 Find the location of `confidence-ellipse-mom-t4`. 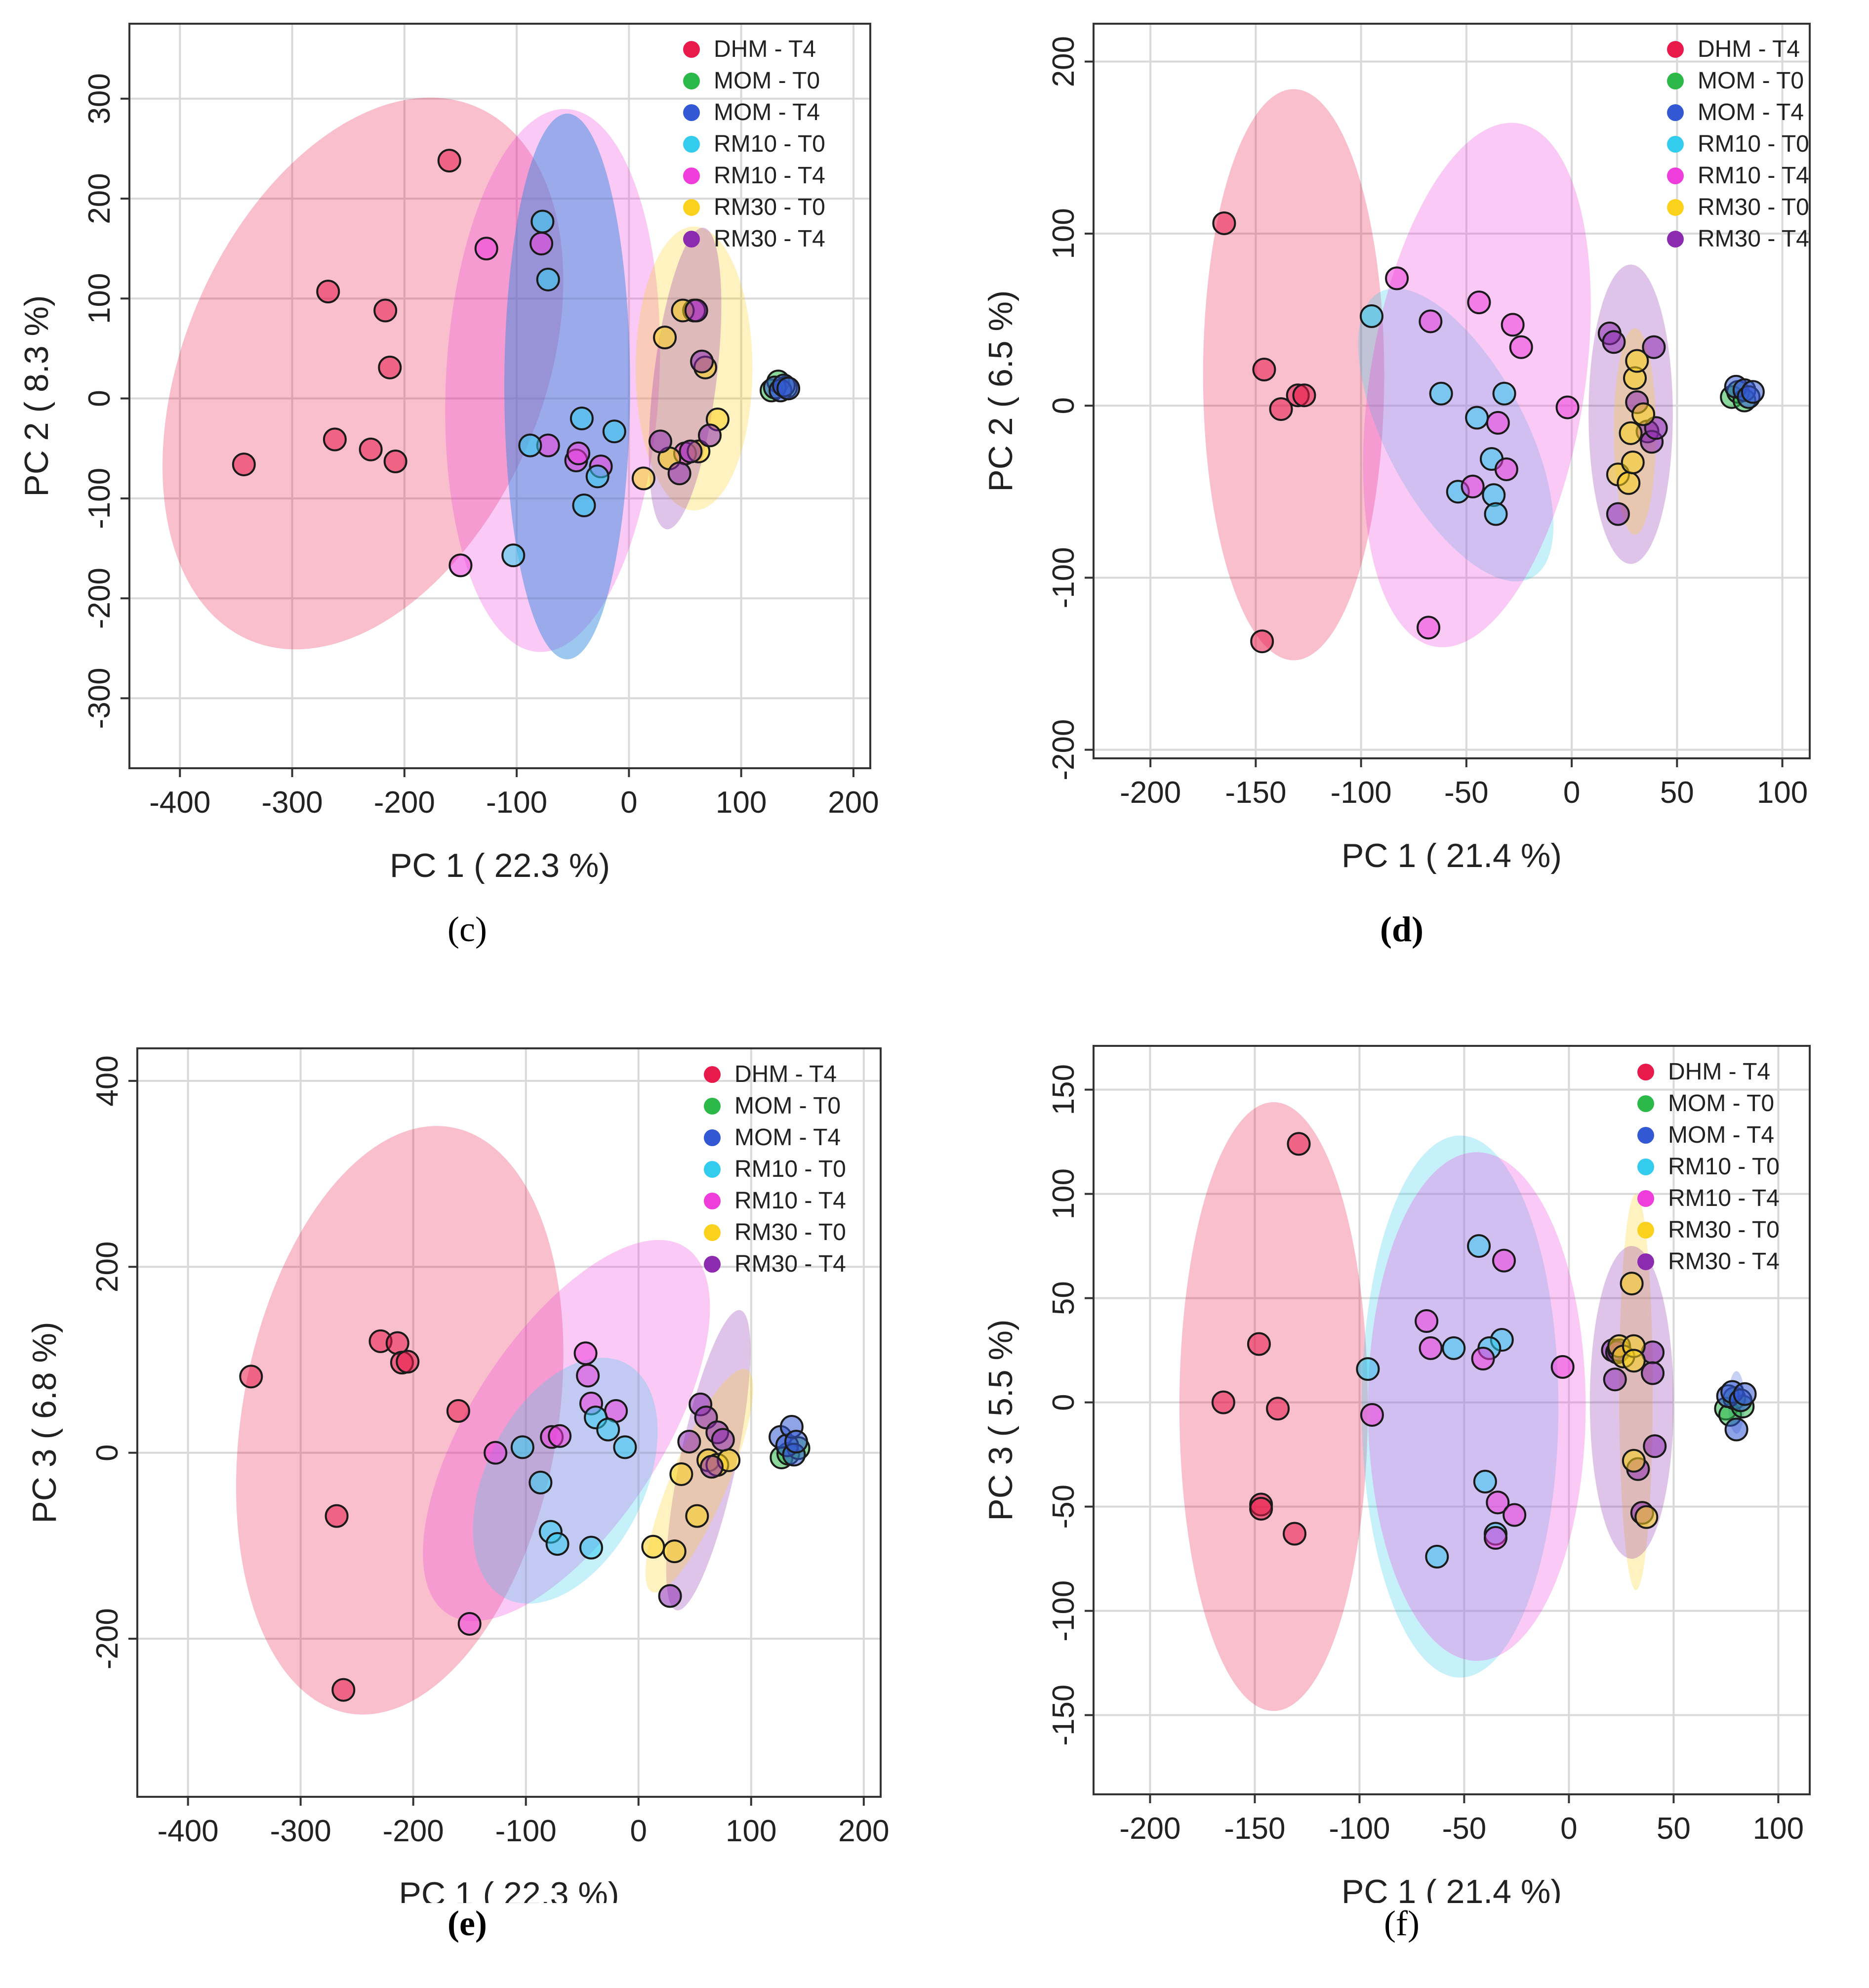

confidence-ellipse-mom-t4 is located at coordinates (567, 387).